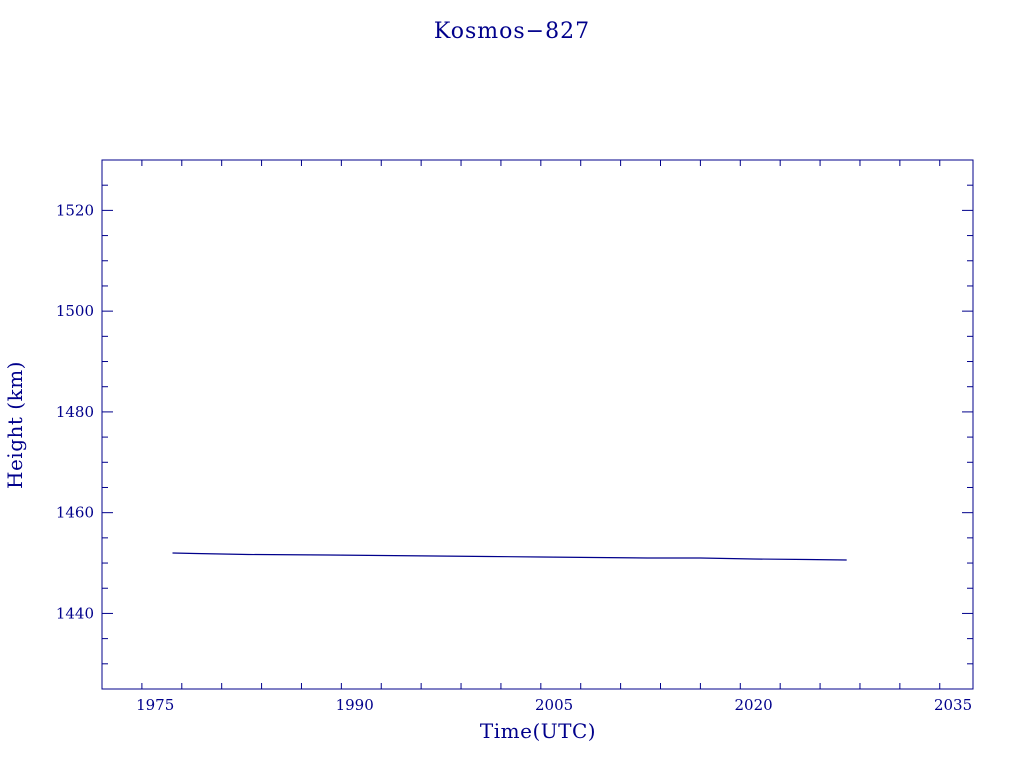  I want to click on x-tick-label: 1990, so click(355, 705).